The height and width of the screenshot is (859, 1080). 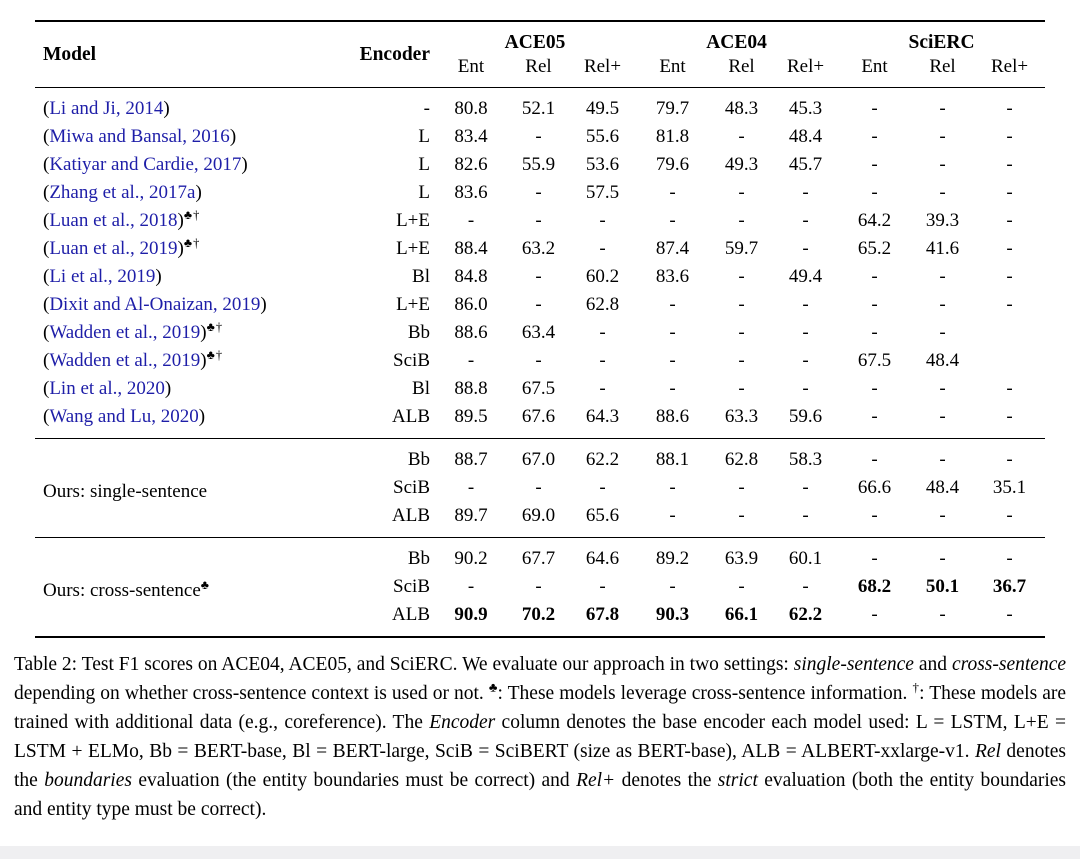 I want to click on score-cell: 83.6, so click(x=672, y=276).